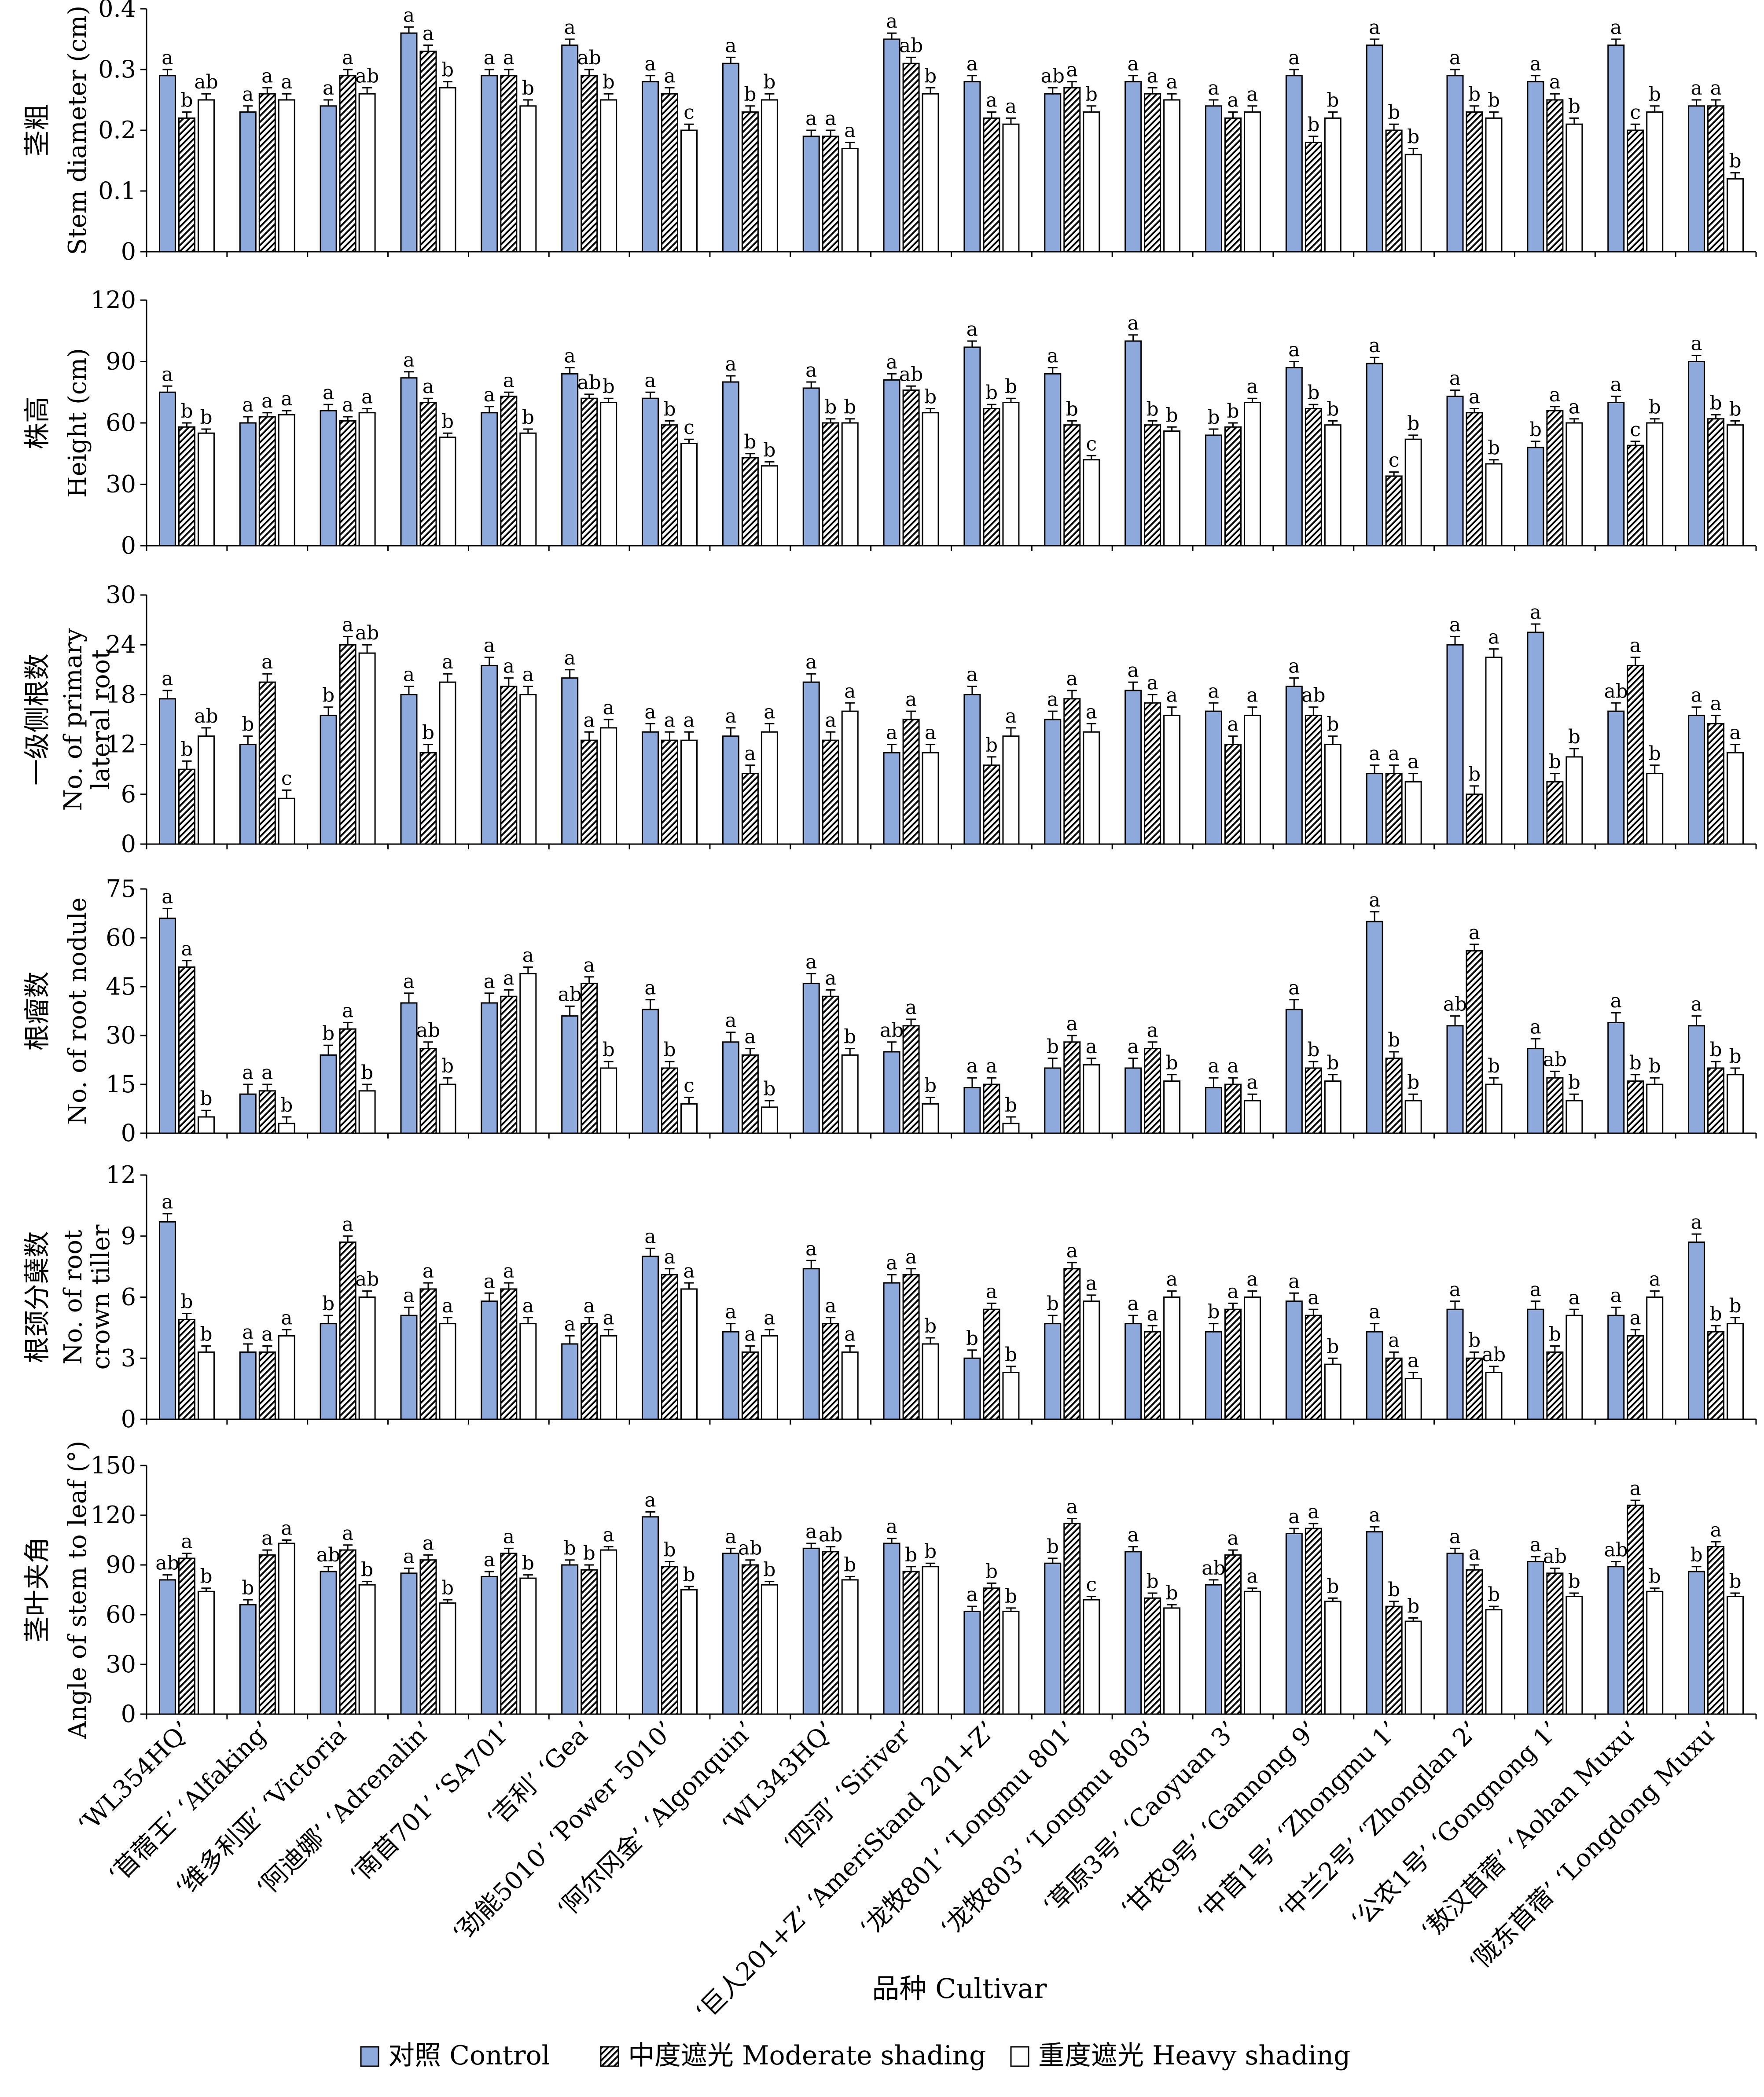 The width and height of the screenshot is (1764, 2097). What do you see at coordinates (128, 545) in the screenshot?
I see `y-tick-label: 0` at bounding box center [128, 545].